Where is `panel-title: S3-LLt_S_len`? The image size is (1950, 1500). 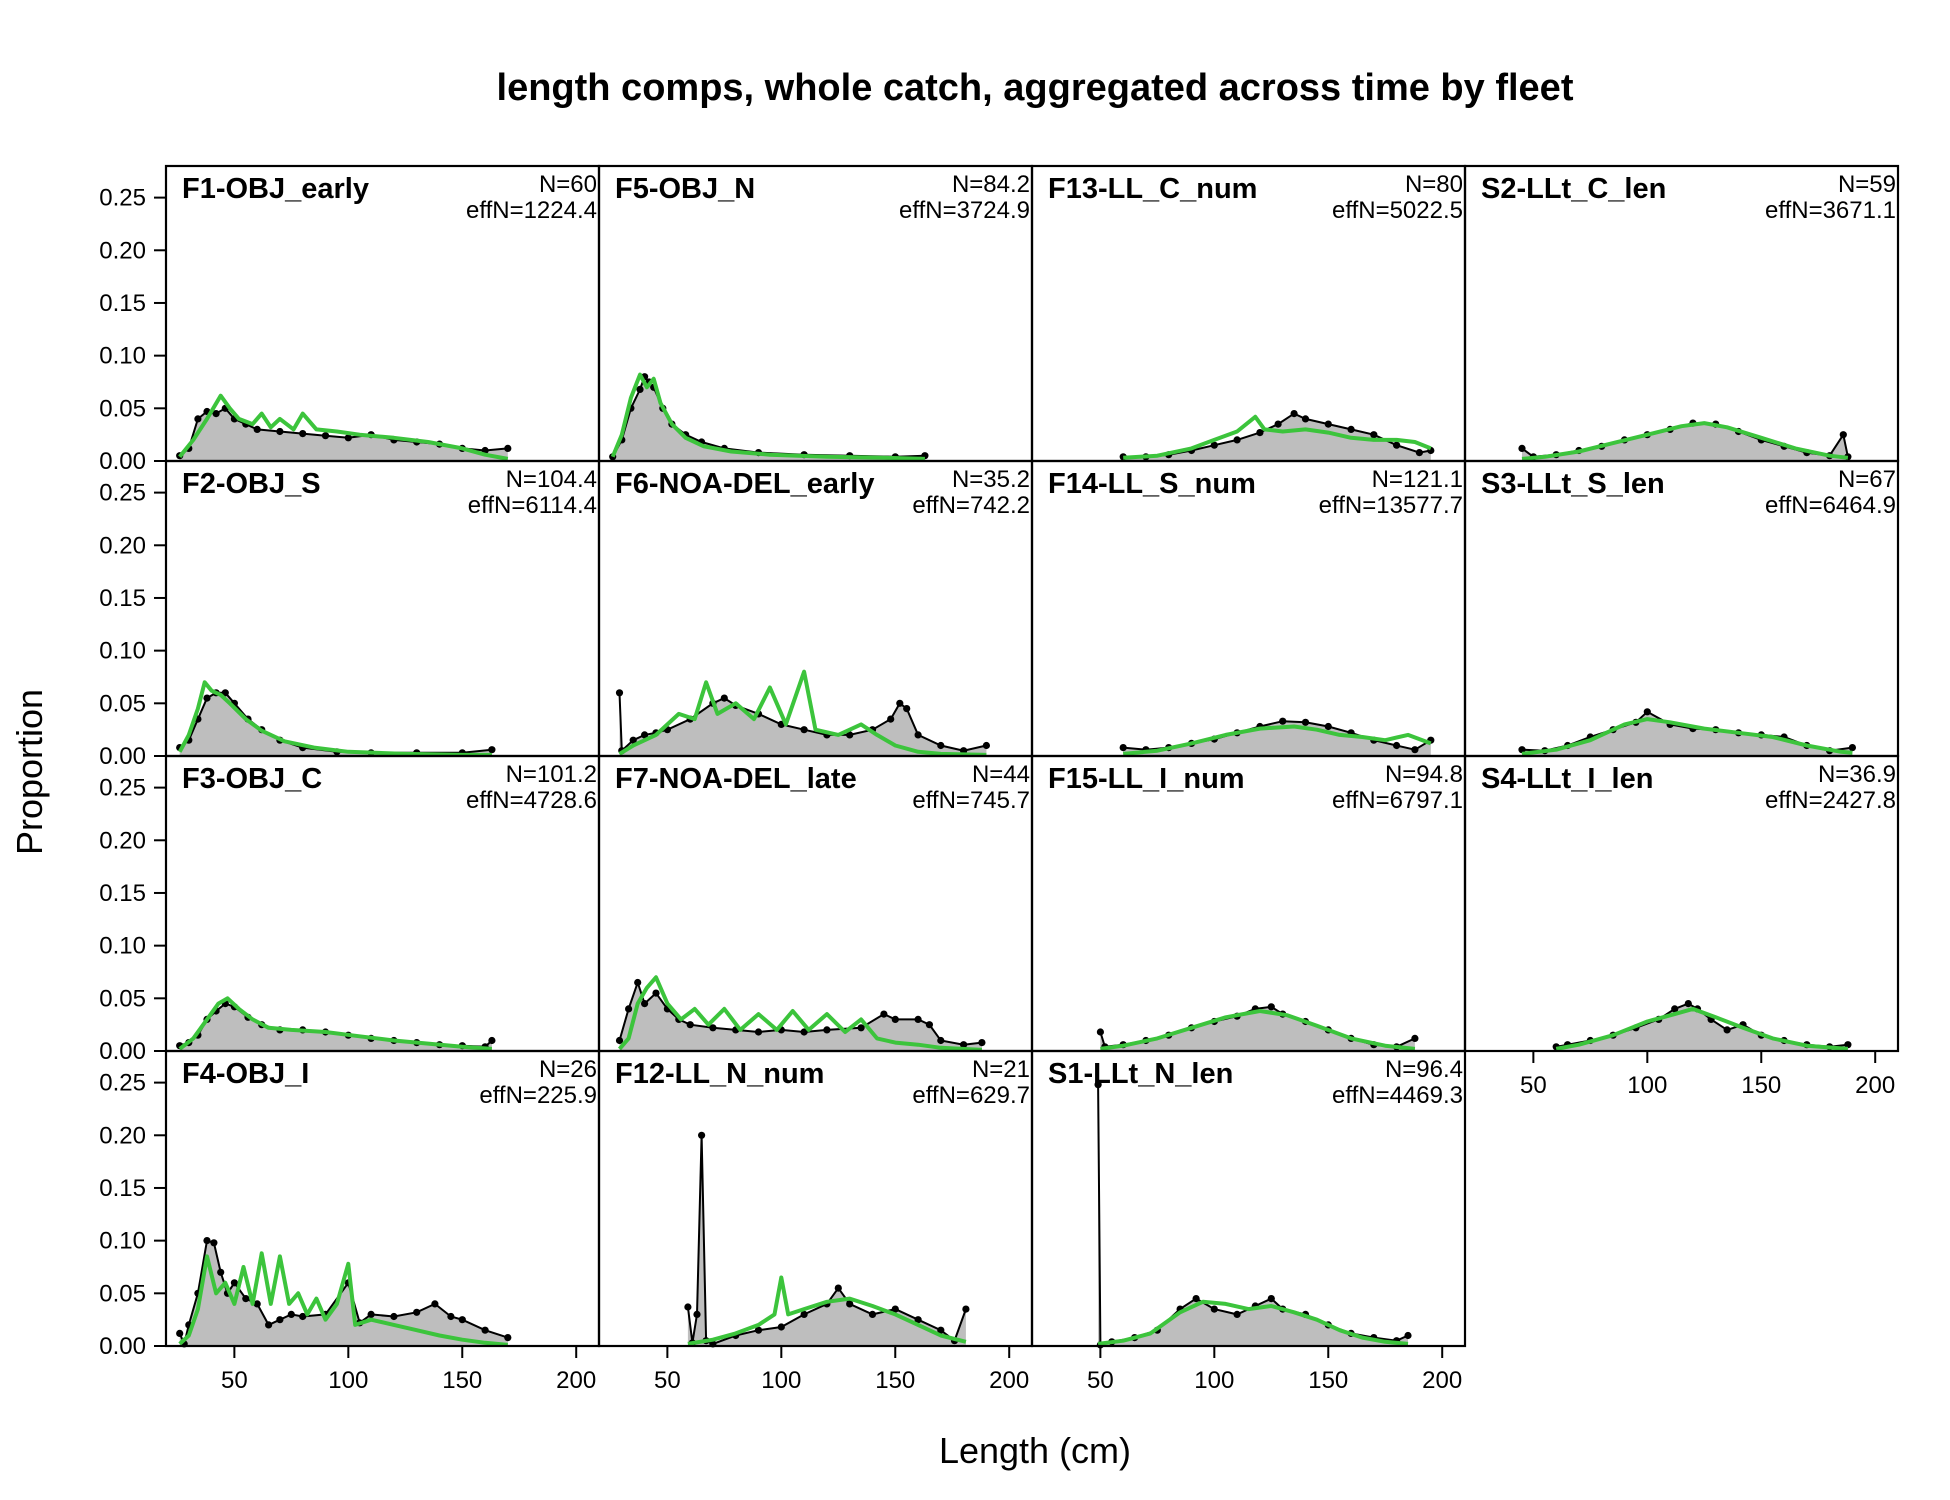
panel-title: S3-LLt_S_len is located at coordinates (1573, 484).